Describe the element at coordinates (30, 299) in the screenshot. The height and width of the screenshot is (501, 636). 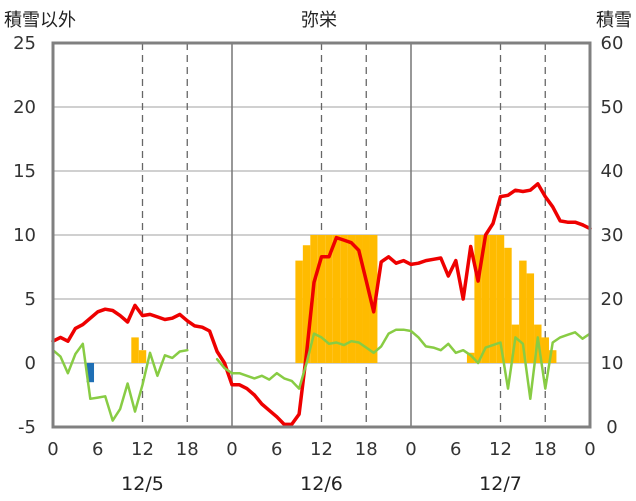
I see `left-tick-label: 5` at that location.